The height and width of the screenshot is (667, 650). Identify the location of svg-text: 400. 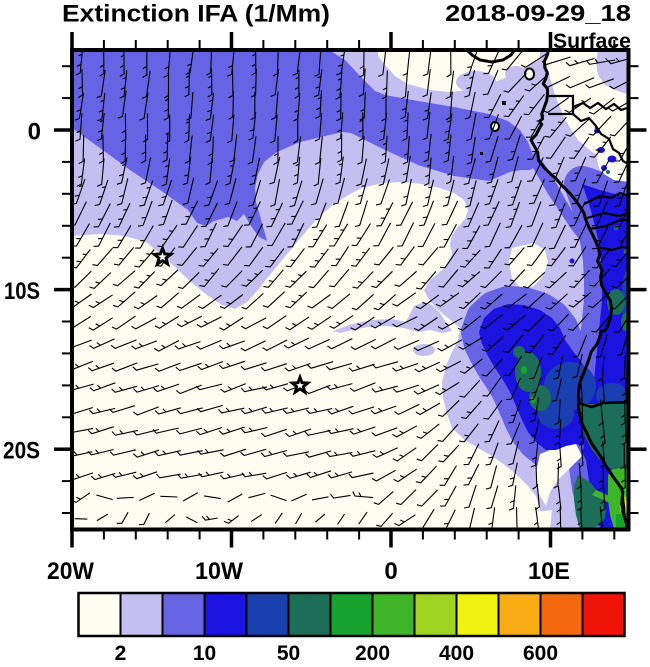
(456, 653).